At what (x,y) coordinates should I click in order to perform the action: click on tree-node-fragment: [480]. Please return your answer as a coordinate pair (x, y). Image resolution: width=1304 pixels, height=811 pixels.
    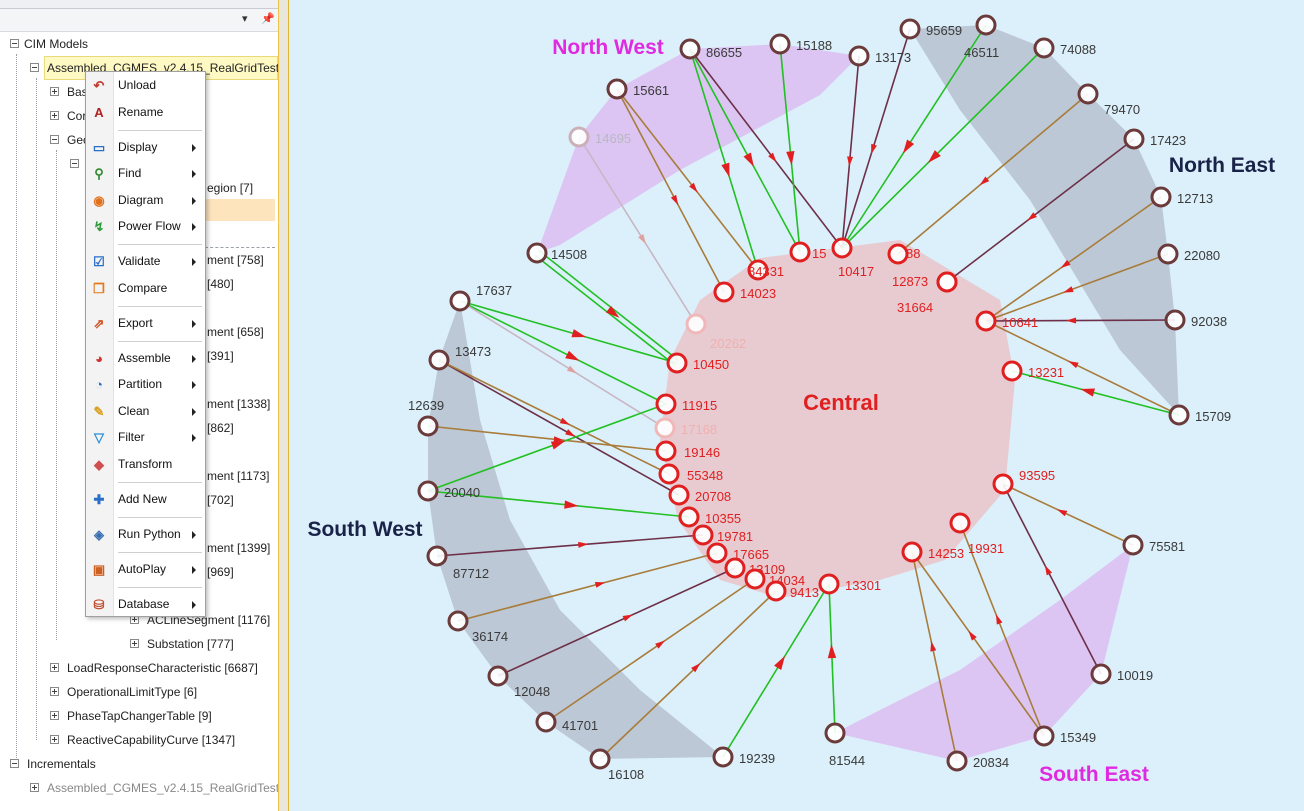
    Looking at the image, I should click on (220, 284).